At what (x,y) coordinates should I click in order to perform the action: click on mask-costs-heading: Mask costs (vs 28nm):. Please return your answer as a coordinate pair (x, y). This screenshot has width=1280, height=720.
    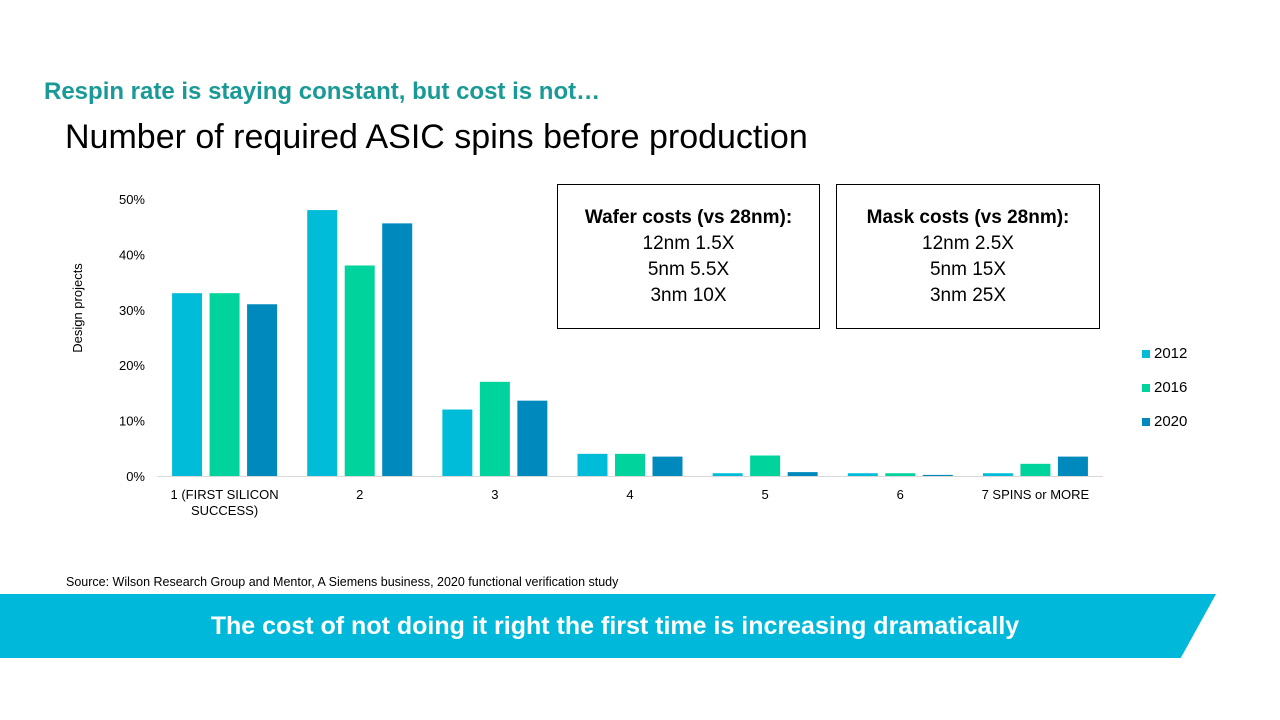
    Looking at the image, I should click on (968, 217).